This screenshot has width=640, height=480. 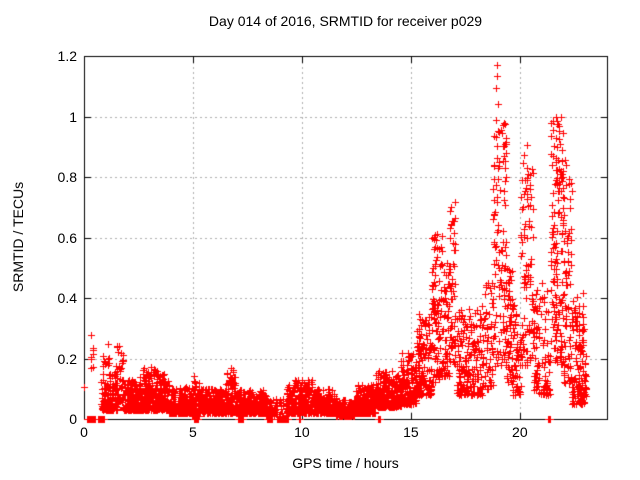 I want to click on y-tick-label: 0.2, so click(x=67, y=358).